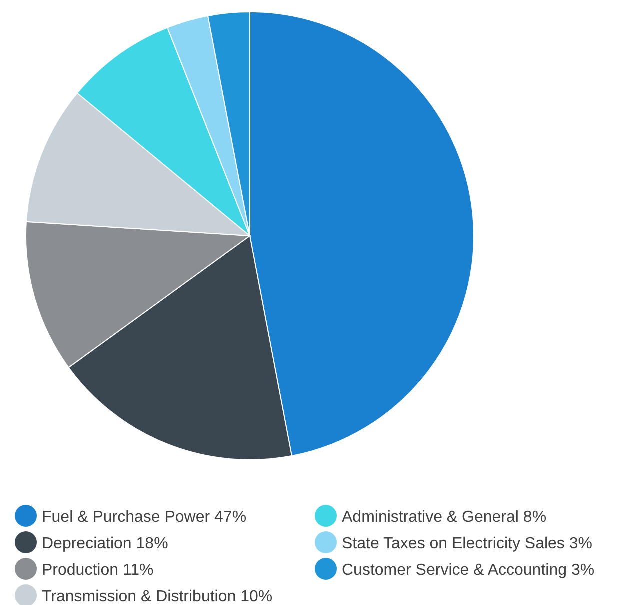 The height and width of the screenshot is (605, 618). Describe the element at coordinates (430, 517) in the screenshot. I see `legend-label: Administrative & General` at that location.